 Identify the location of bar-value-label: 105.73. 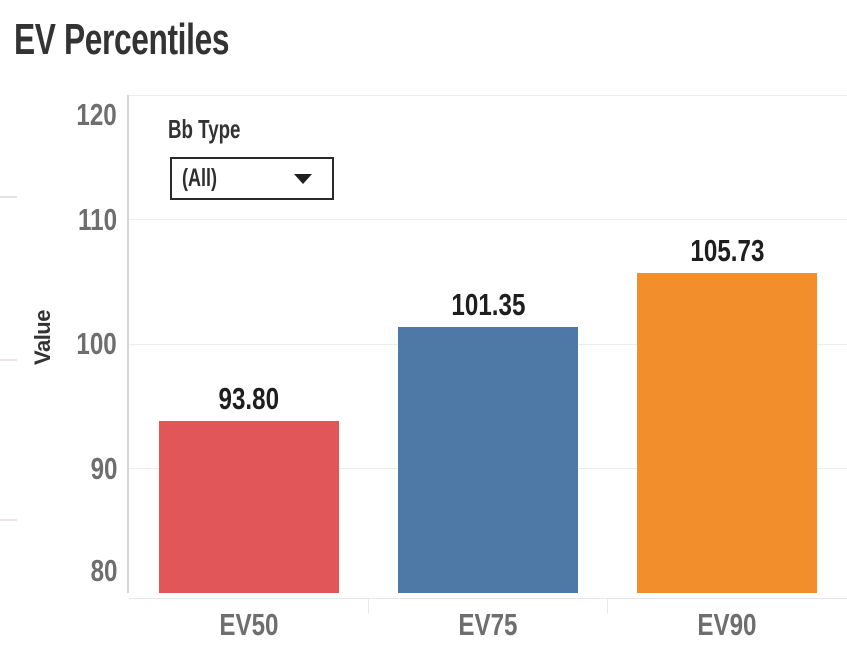
(727, 250).